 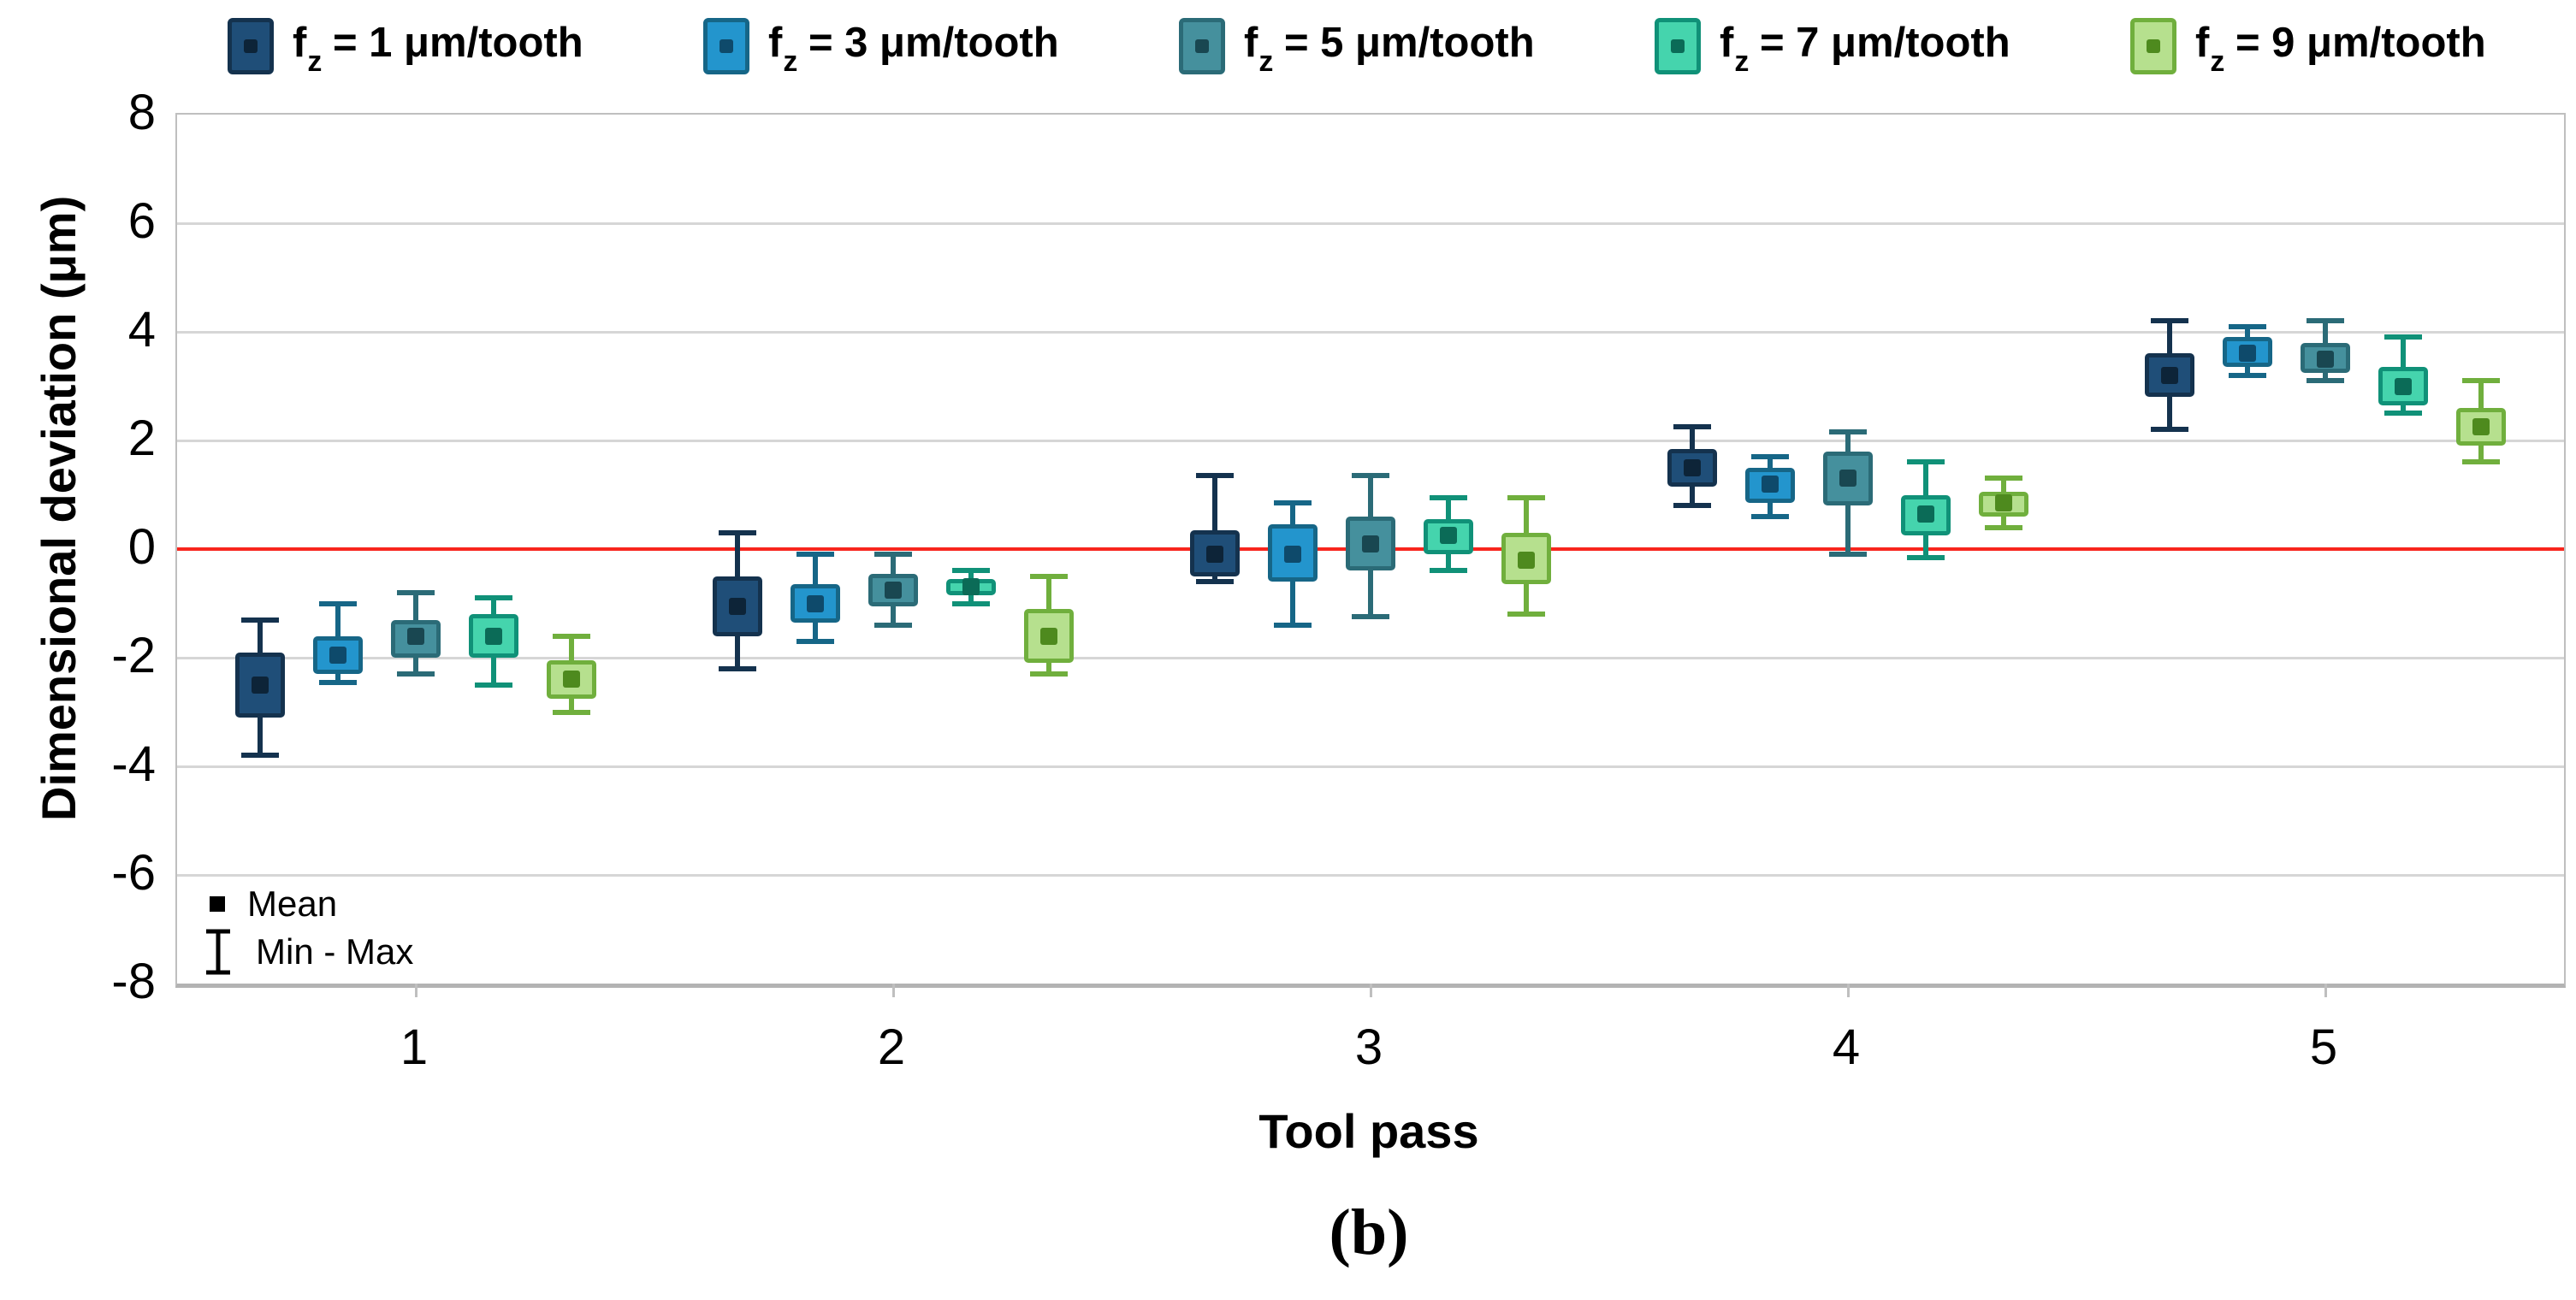 I want to click on whisker-cap-max-fz1-pass2, so click(x=737, y=532).